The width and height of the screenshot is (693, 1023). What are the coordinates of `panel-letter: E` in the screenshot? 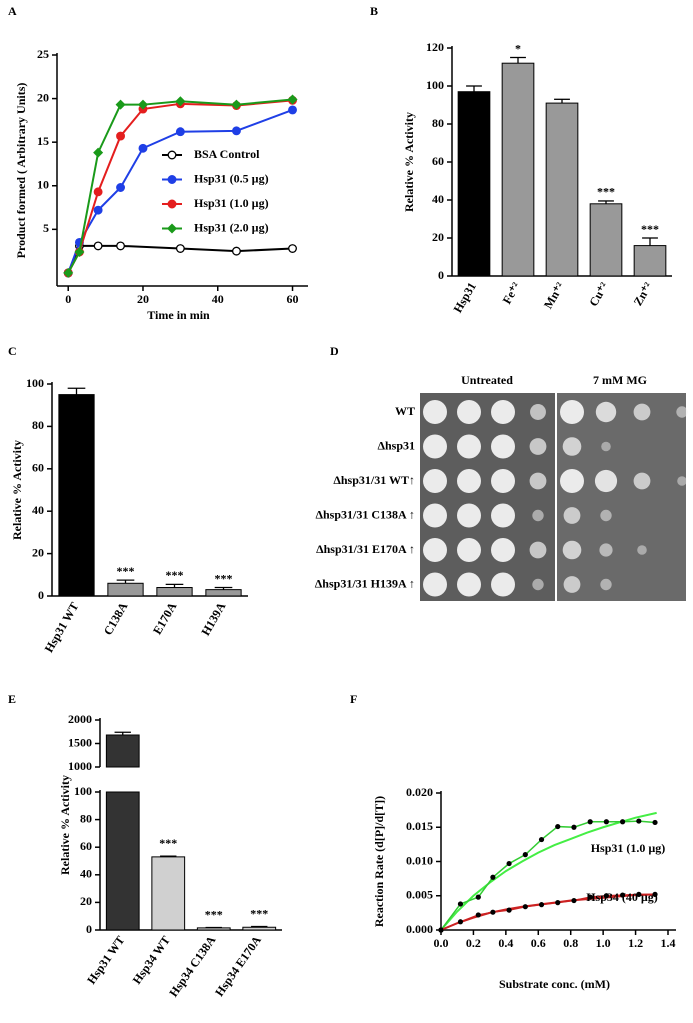 It's located at (12, 699).